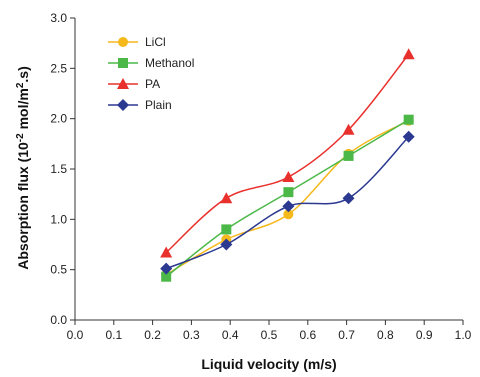 This screenshot has height=377, width=480. Describe the element at coordinates (152, 84) in the screenshot. I see `legend-label-pa: PA` at that location.